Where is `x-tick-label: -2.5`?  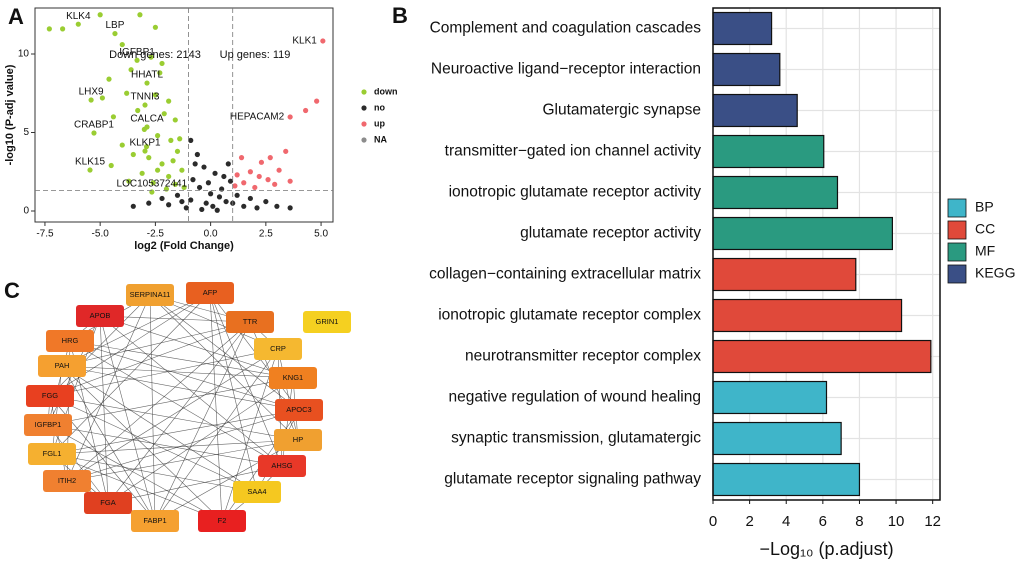
x-tick-label: -2.5 is located at coordinates (156, 234).